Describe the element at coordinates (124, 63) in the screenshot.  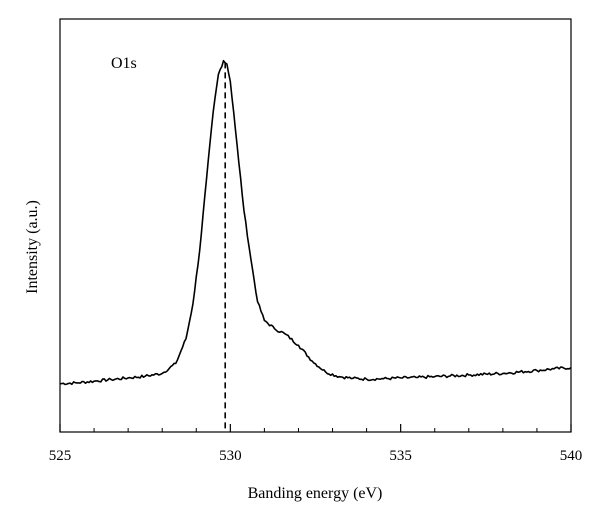
I see `annotation-label: O1s` at that location.